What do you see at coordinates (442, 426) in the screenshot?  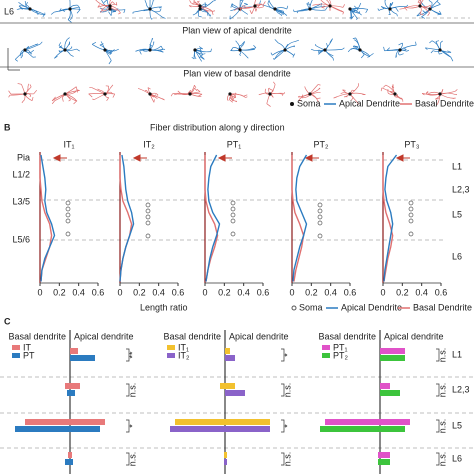 I see `significance-label: n.s.` at bounding box center [442, 426].